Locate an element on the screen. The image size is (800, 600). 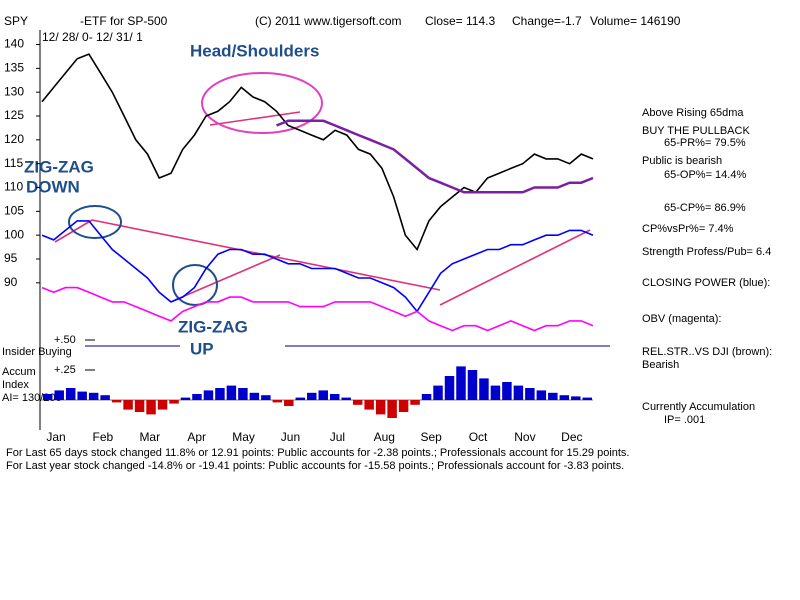
y-tick-label: 135 is located at coordinates (14, 68).